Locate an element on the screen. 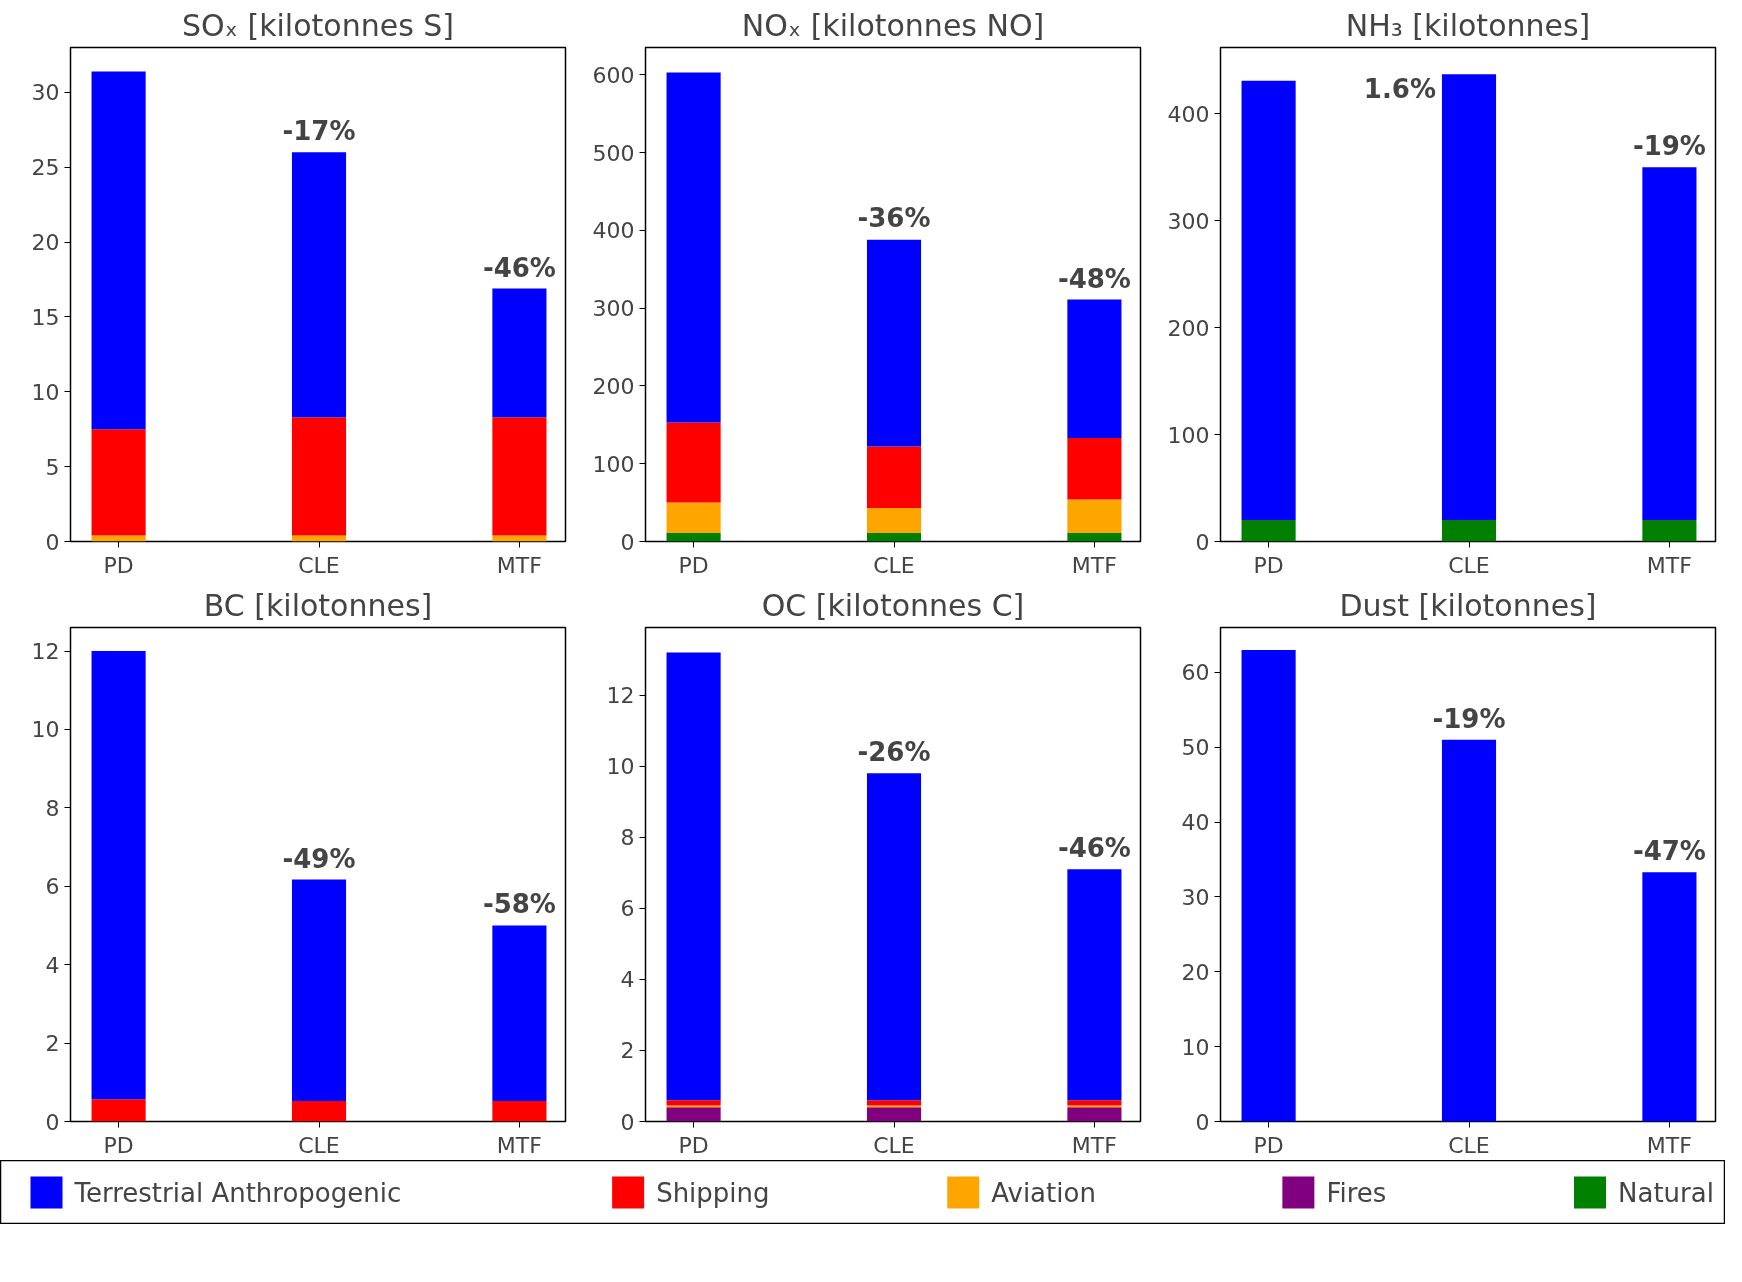 The image size is (1742, 1282). legend-label: Aviation is located at coordinates (1043, 1192).